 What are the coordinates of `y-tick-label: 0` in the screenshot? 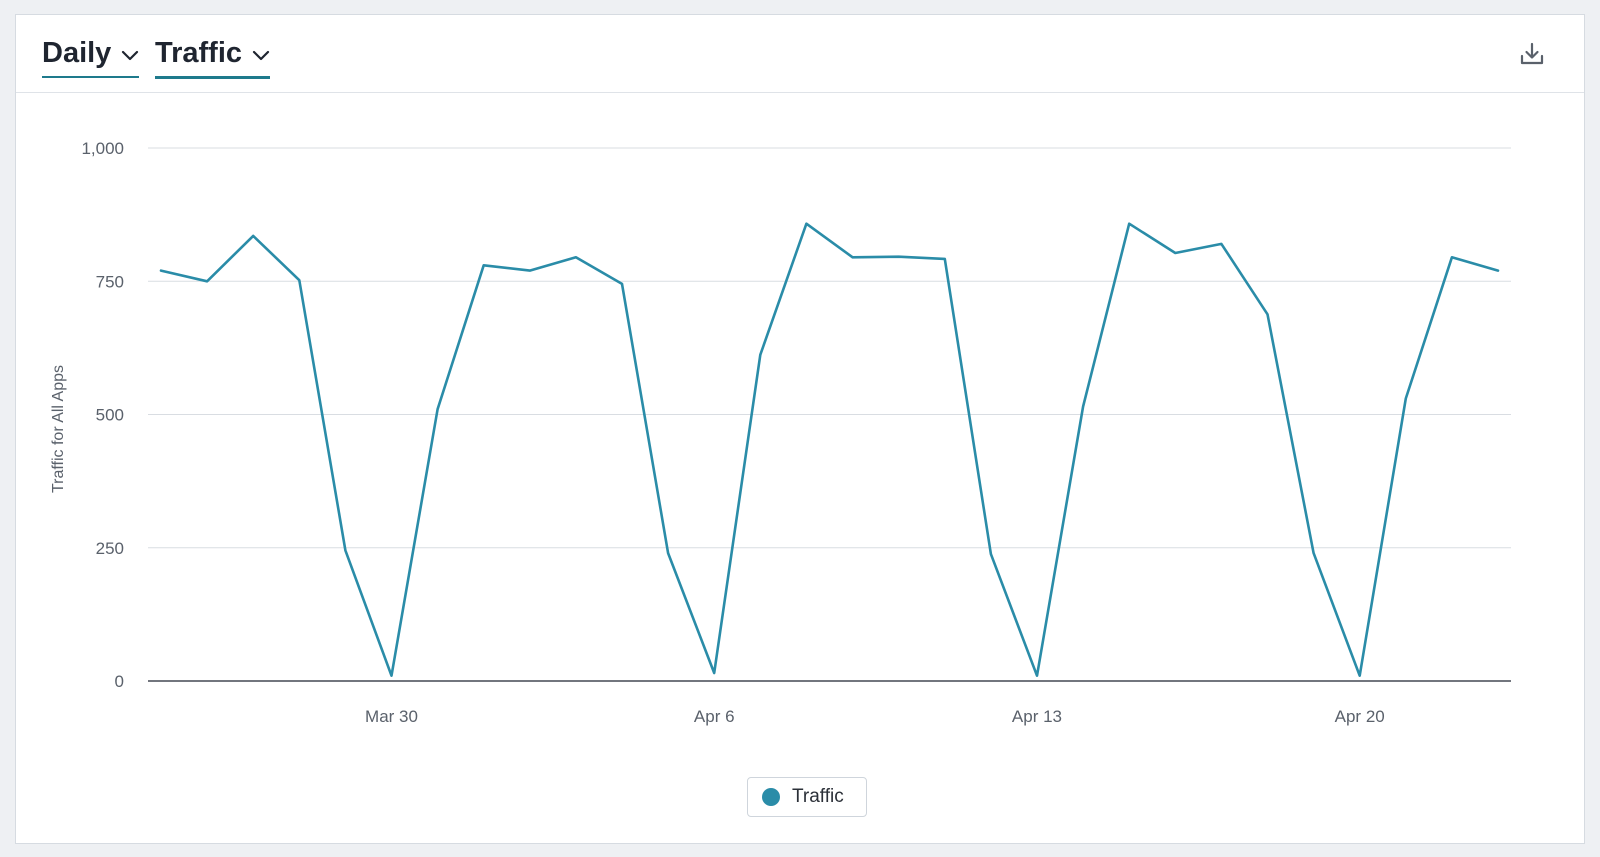 It's located at (119, 681).